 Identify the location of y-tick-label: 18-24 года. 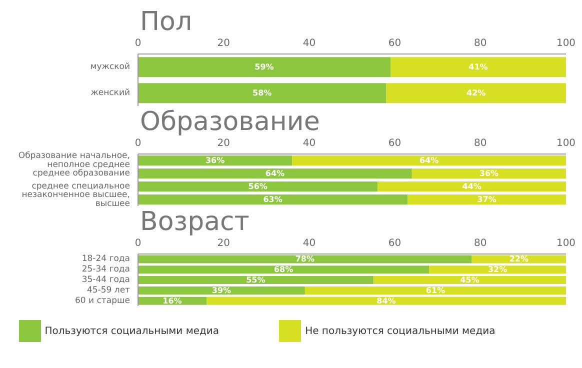
(106, 259).